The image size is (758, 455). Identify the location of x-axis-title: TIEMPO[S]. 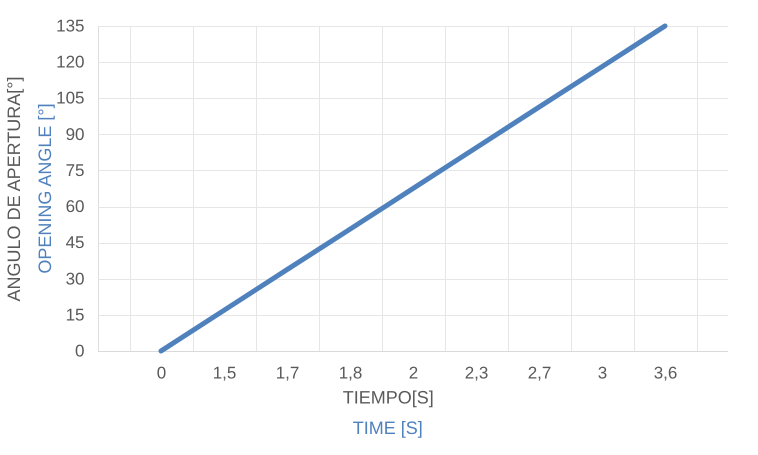
(388, 398).